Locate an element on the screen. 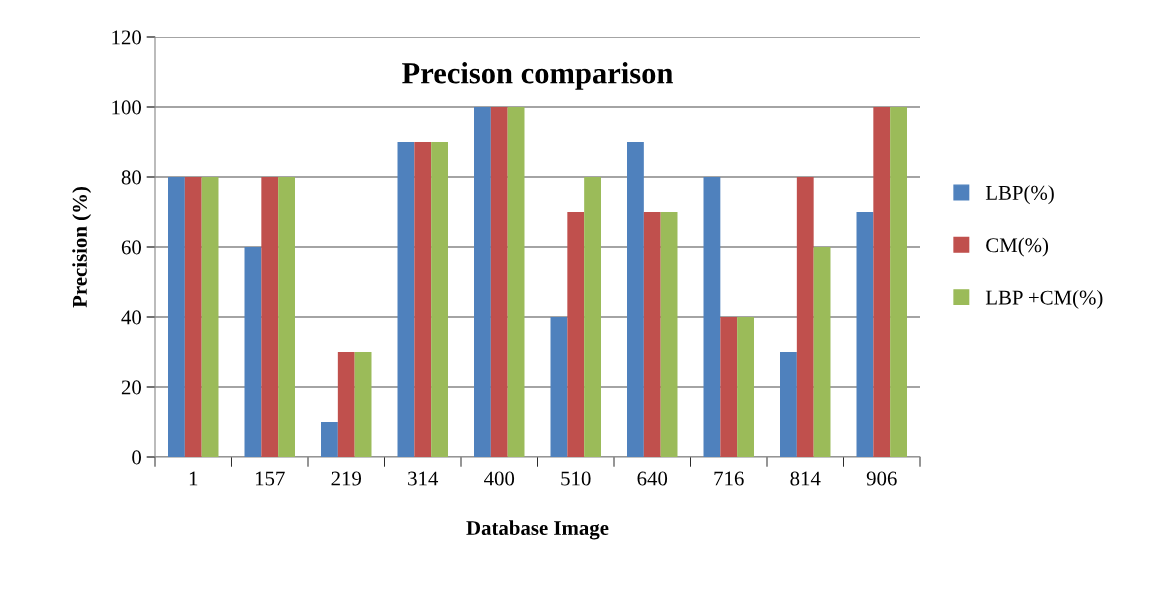 This screenshot has height=591, width=1156. x-tick-label: 400 is located at coordinates (499, 478).